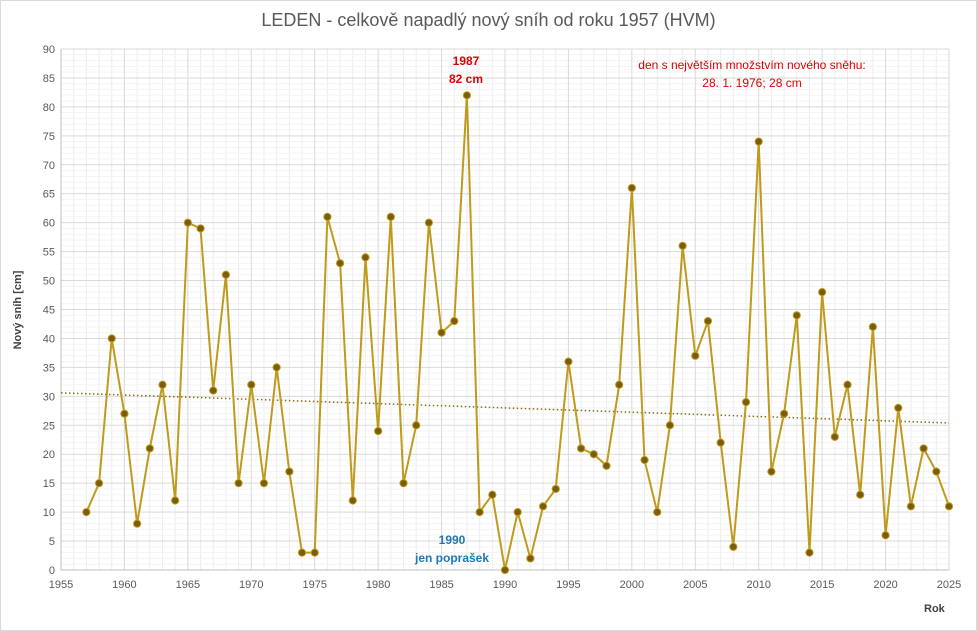  Describe the element at coordinates (466, 61) in the screenshot. I see `annotation-max-year: 1987` at that location.